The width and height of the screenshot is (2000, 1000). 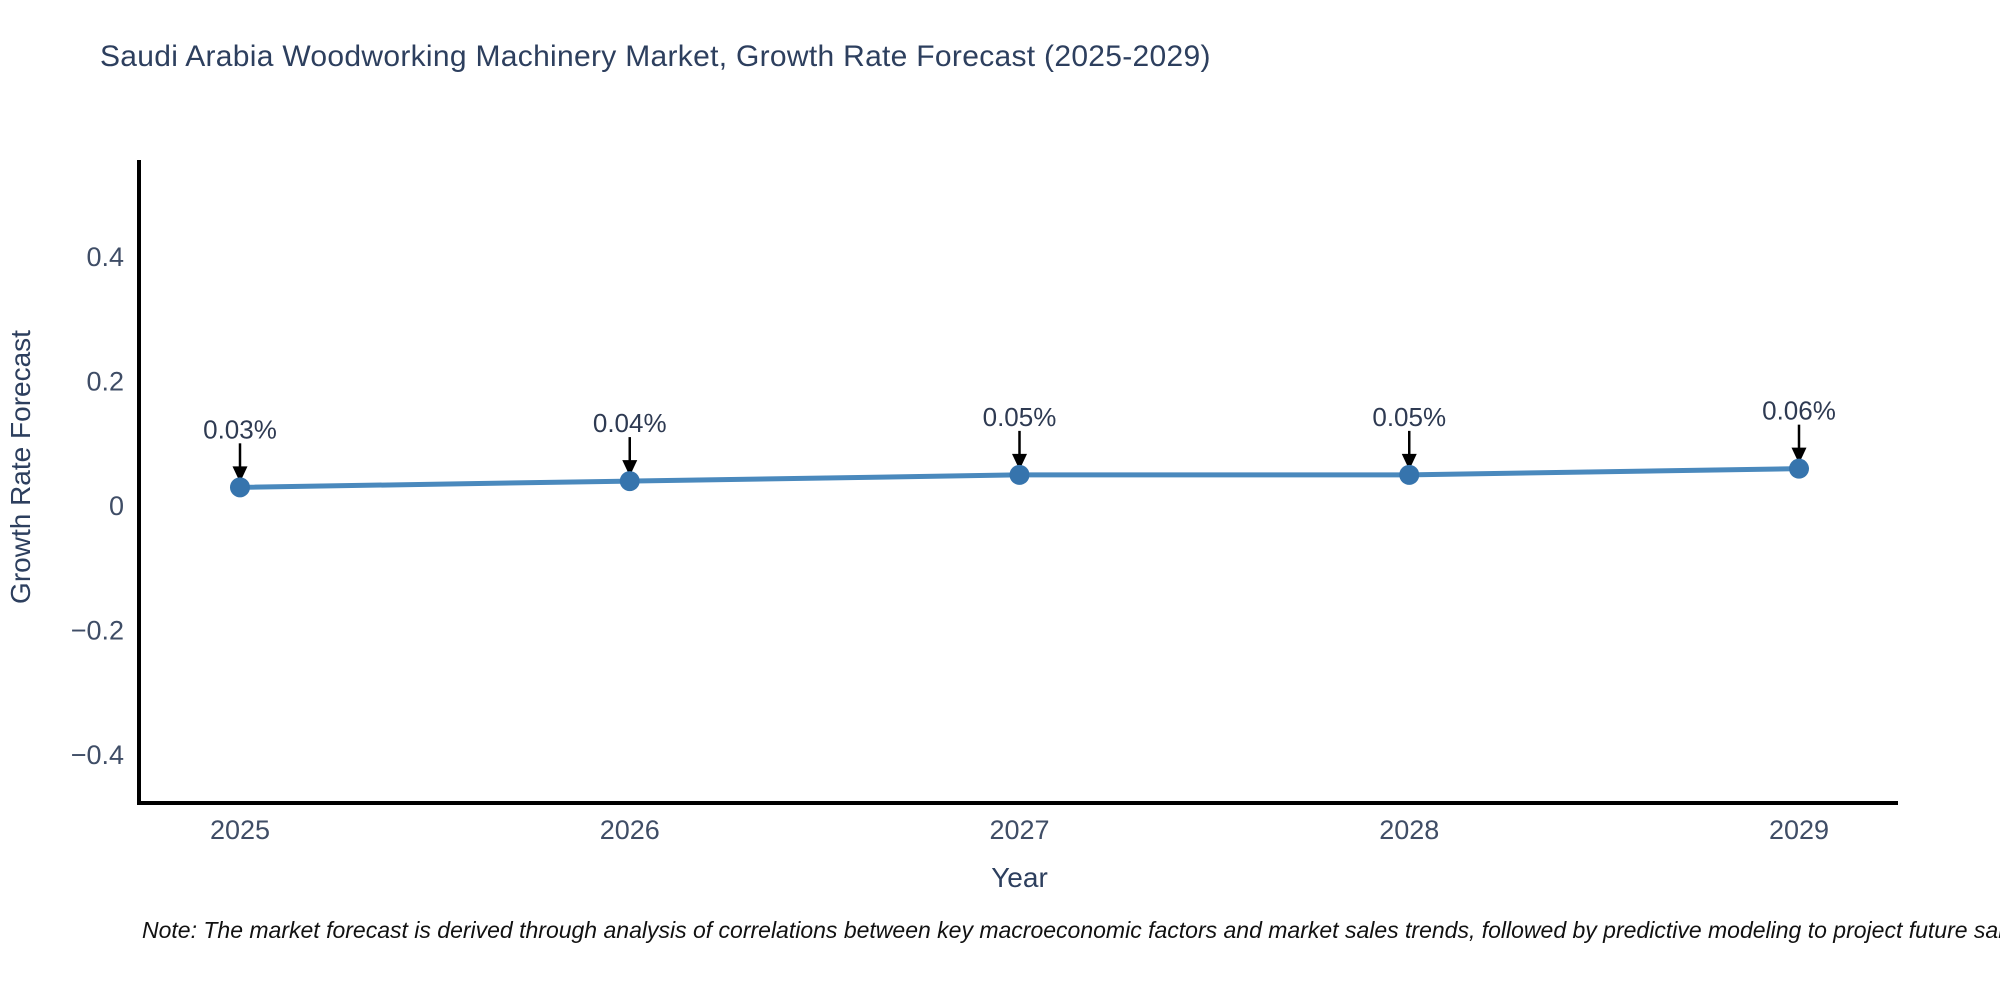 What do you see at coordinates (97, 755) in the screenshot?
I see `y-tick-label: −0.4` at bounding box center [97, 755].